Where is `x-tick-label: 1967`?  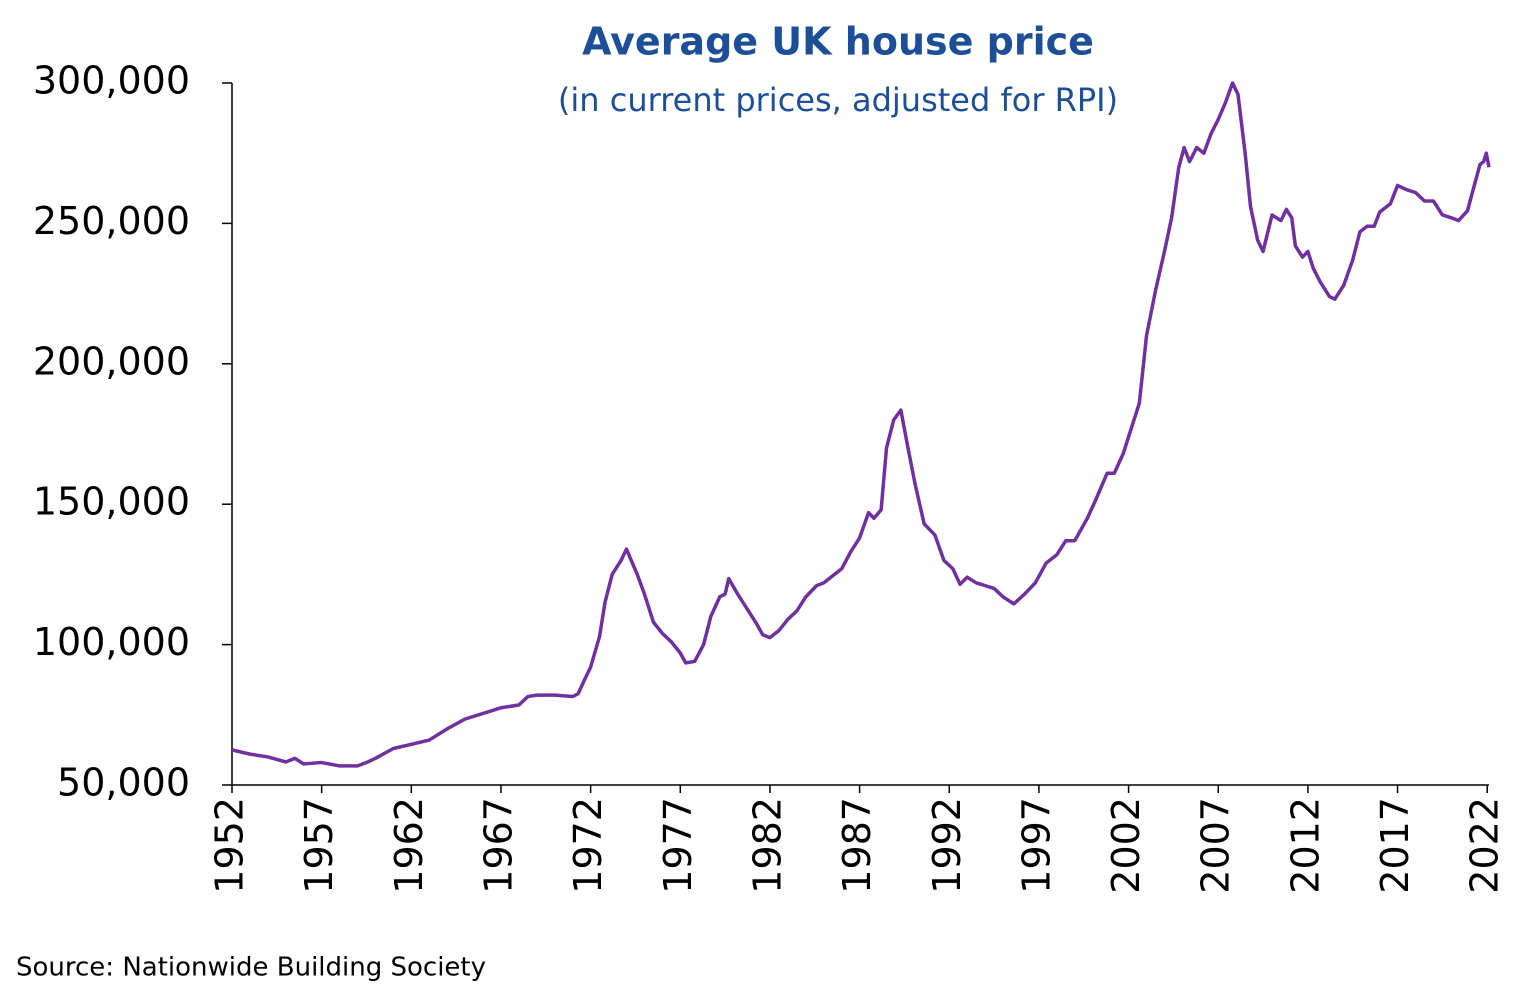
x-tick-label: 1967 is located at coordinates (498, 845).